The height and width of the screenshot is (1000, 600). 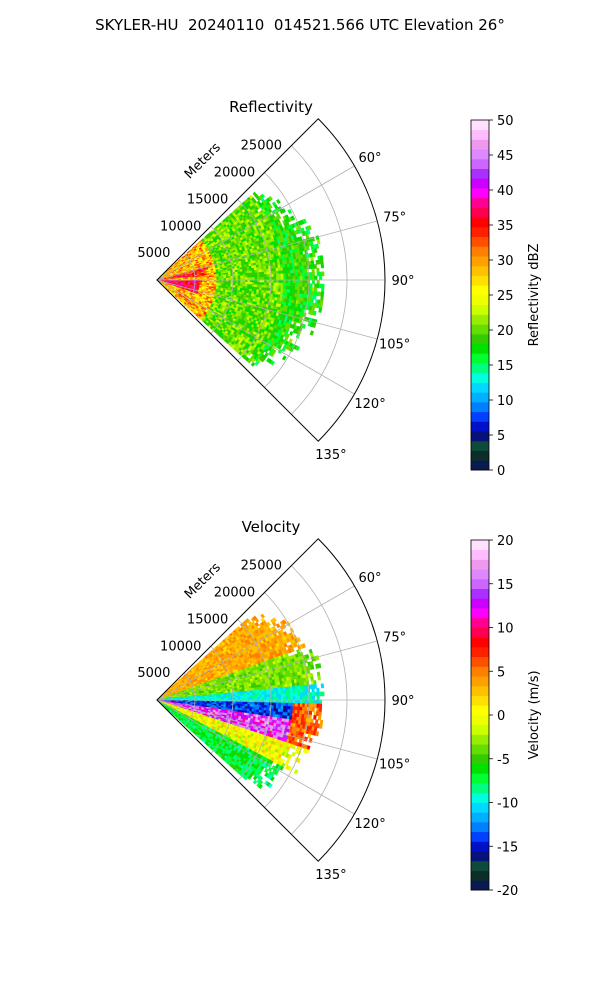 I want to click on angle-tick-label: 135°, so click(x=330, y=455).